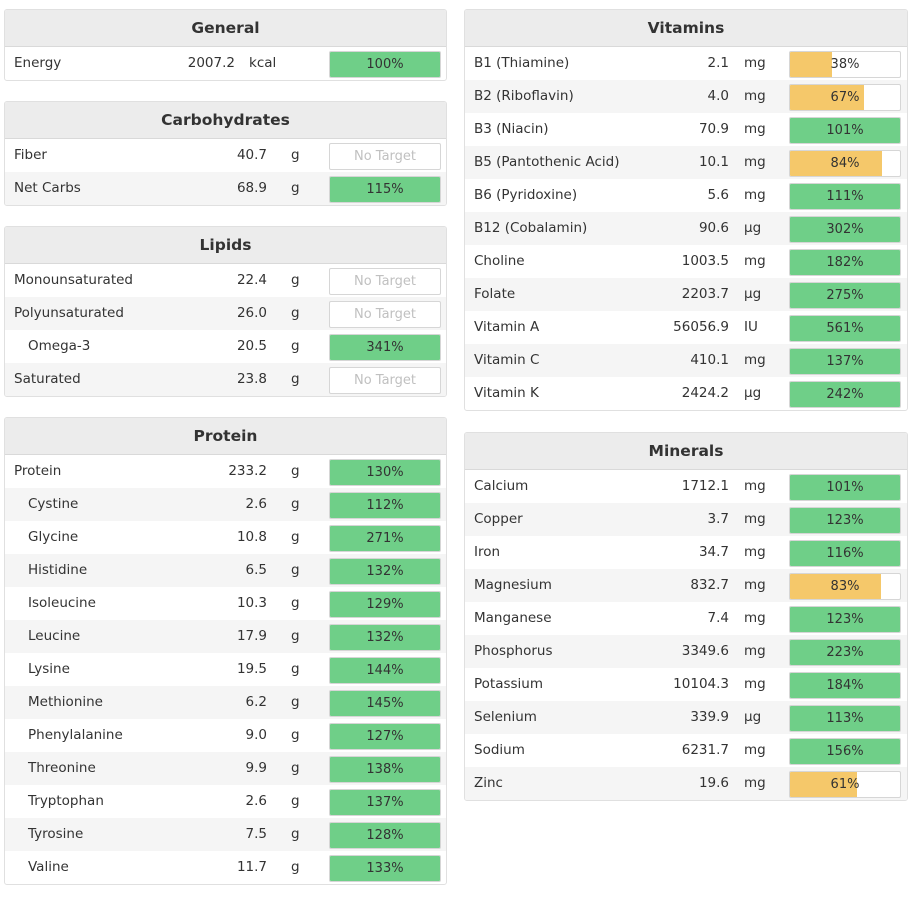 The image size is (915, 905). What do you see at coordinates (385, 835) in the screenshot?
I see `progress-label: 128%` at bounding box center [385, 835].